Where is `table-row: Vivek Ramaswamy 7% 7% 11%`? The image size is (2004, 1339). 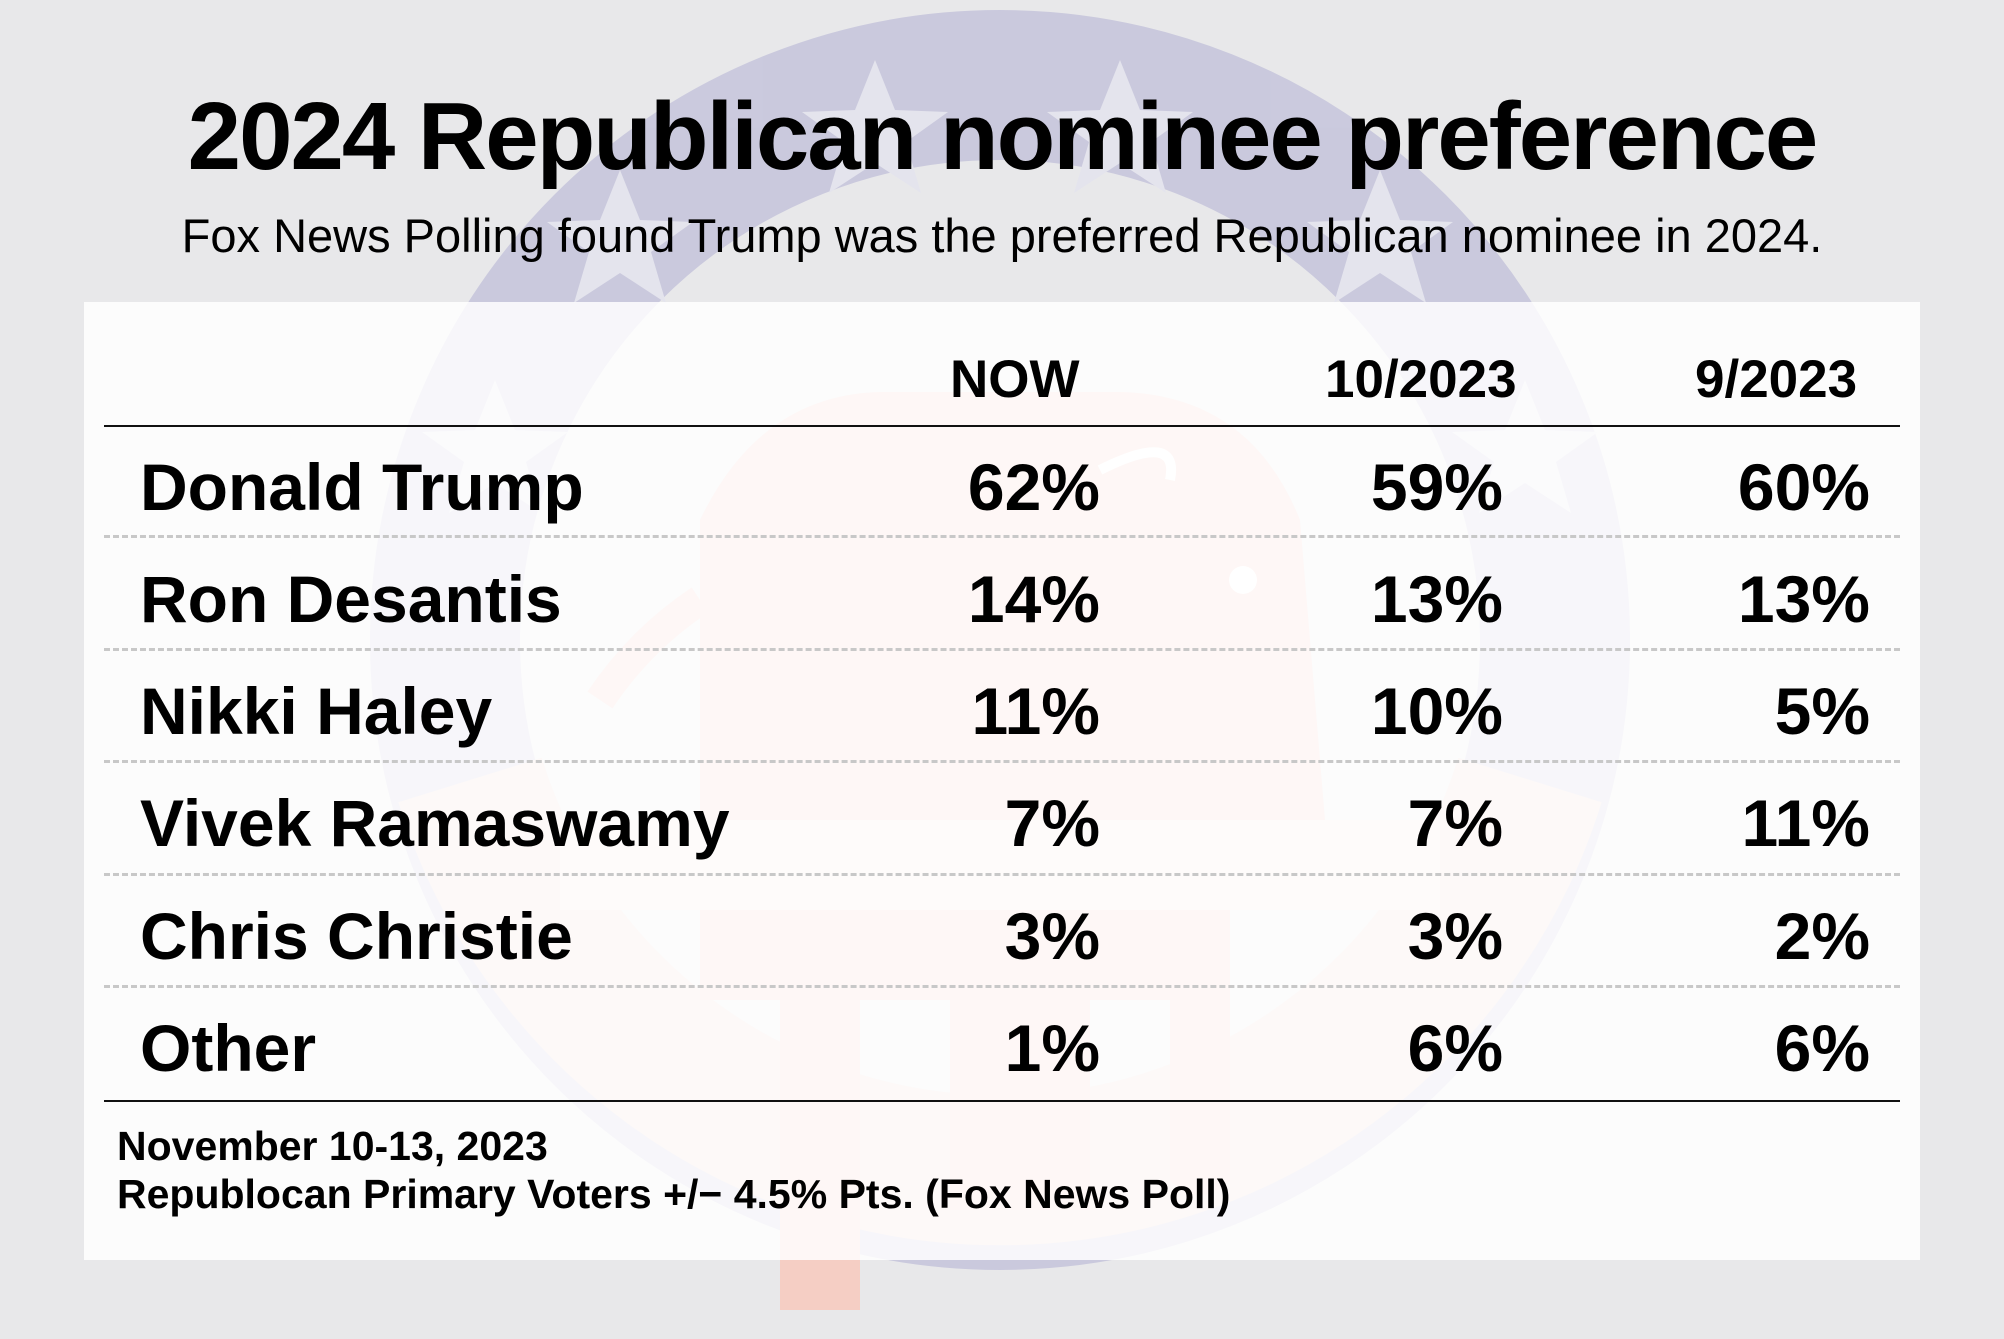
table-row: Vivek Ramaswamy 7% 7% 11% is located at coordinates (1002, 823).